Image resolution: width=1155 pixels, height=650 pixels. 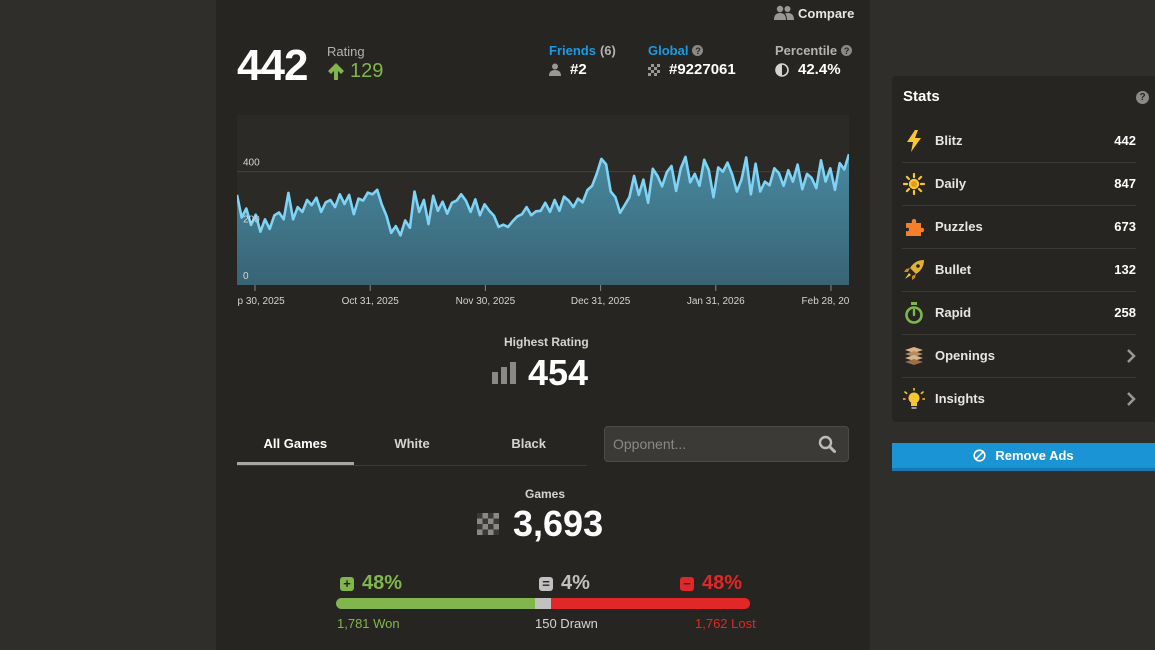 I want to click on x-tick-label: Oct 31, 2025, so click(x=371, y=301).